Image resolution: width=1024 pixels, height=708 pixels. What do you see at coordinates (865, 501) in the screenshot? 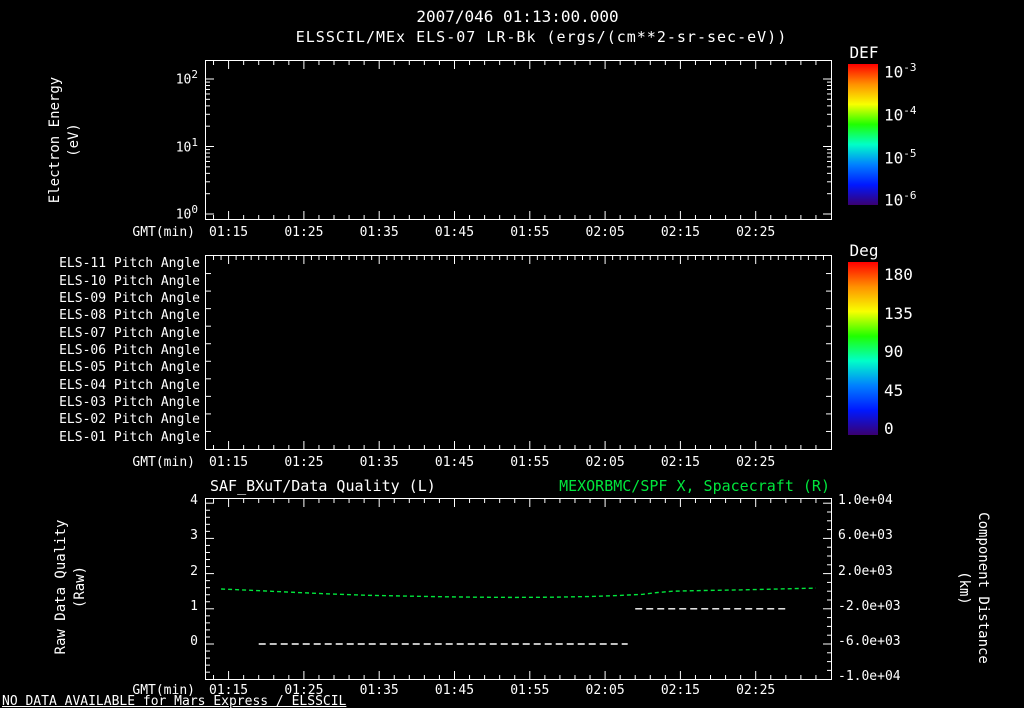
I see `distance-tick-label: 1.0e+04` at bounding box center [865, 501].